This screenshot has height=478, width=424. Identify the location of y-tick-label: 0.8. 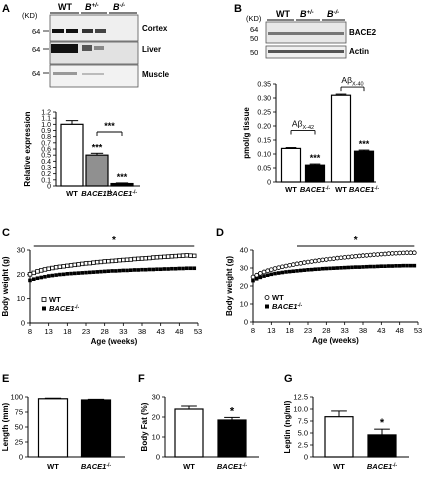
(46, 137).